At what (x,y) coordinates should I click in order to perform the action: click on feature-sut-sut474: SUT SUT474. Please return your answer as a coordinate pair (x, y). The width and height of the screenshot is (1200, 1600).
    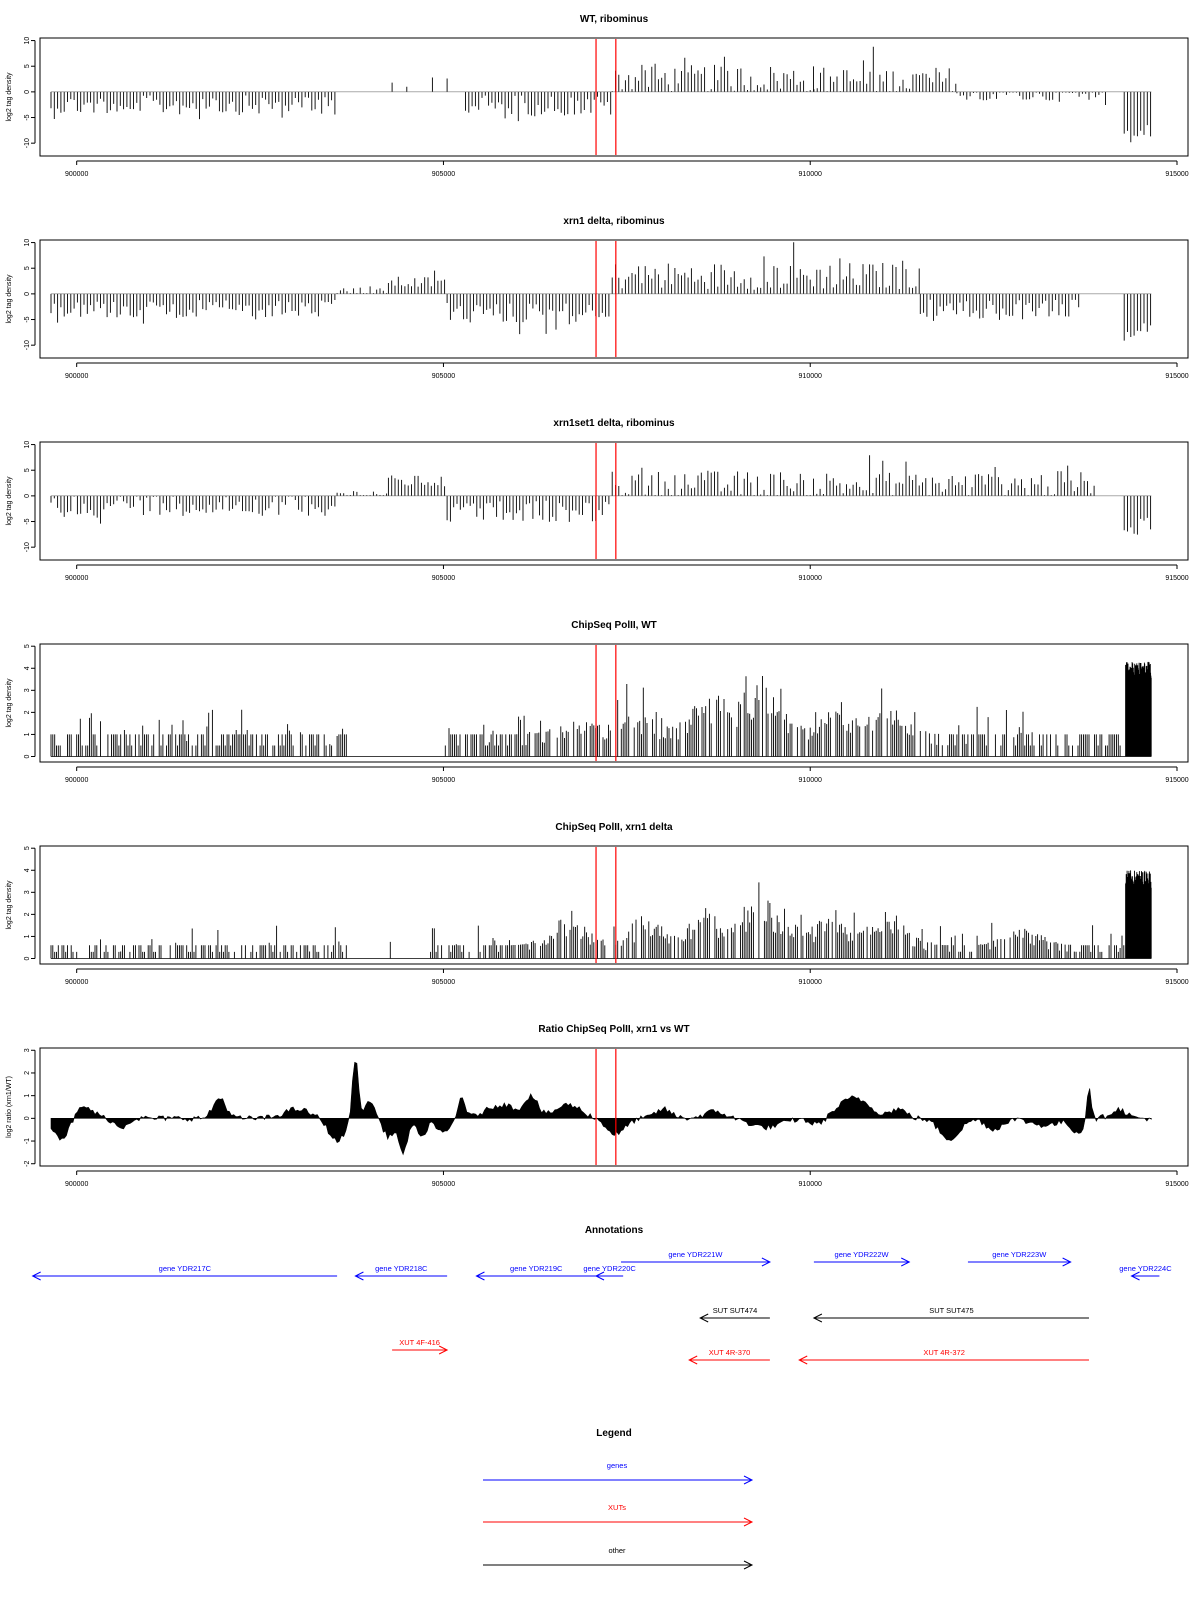
    Looking at the image, I should click on (734, 1314).